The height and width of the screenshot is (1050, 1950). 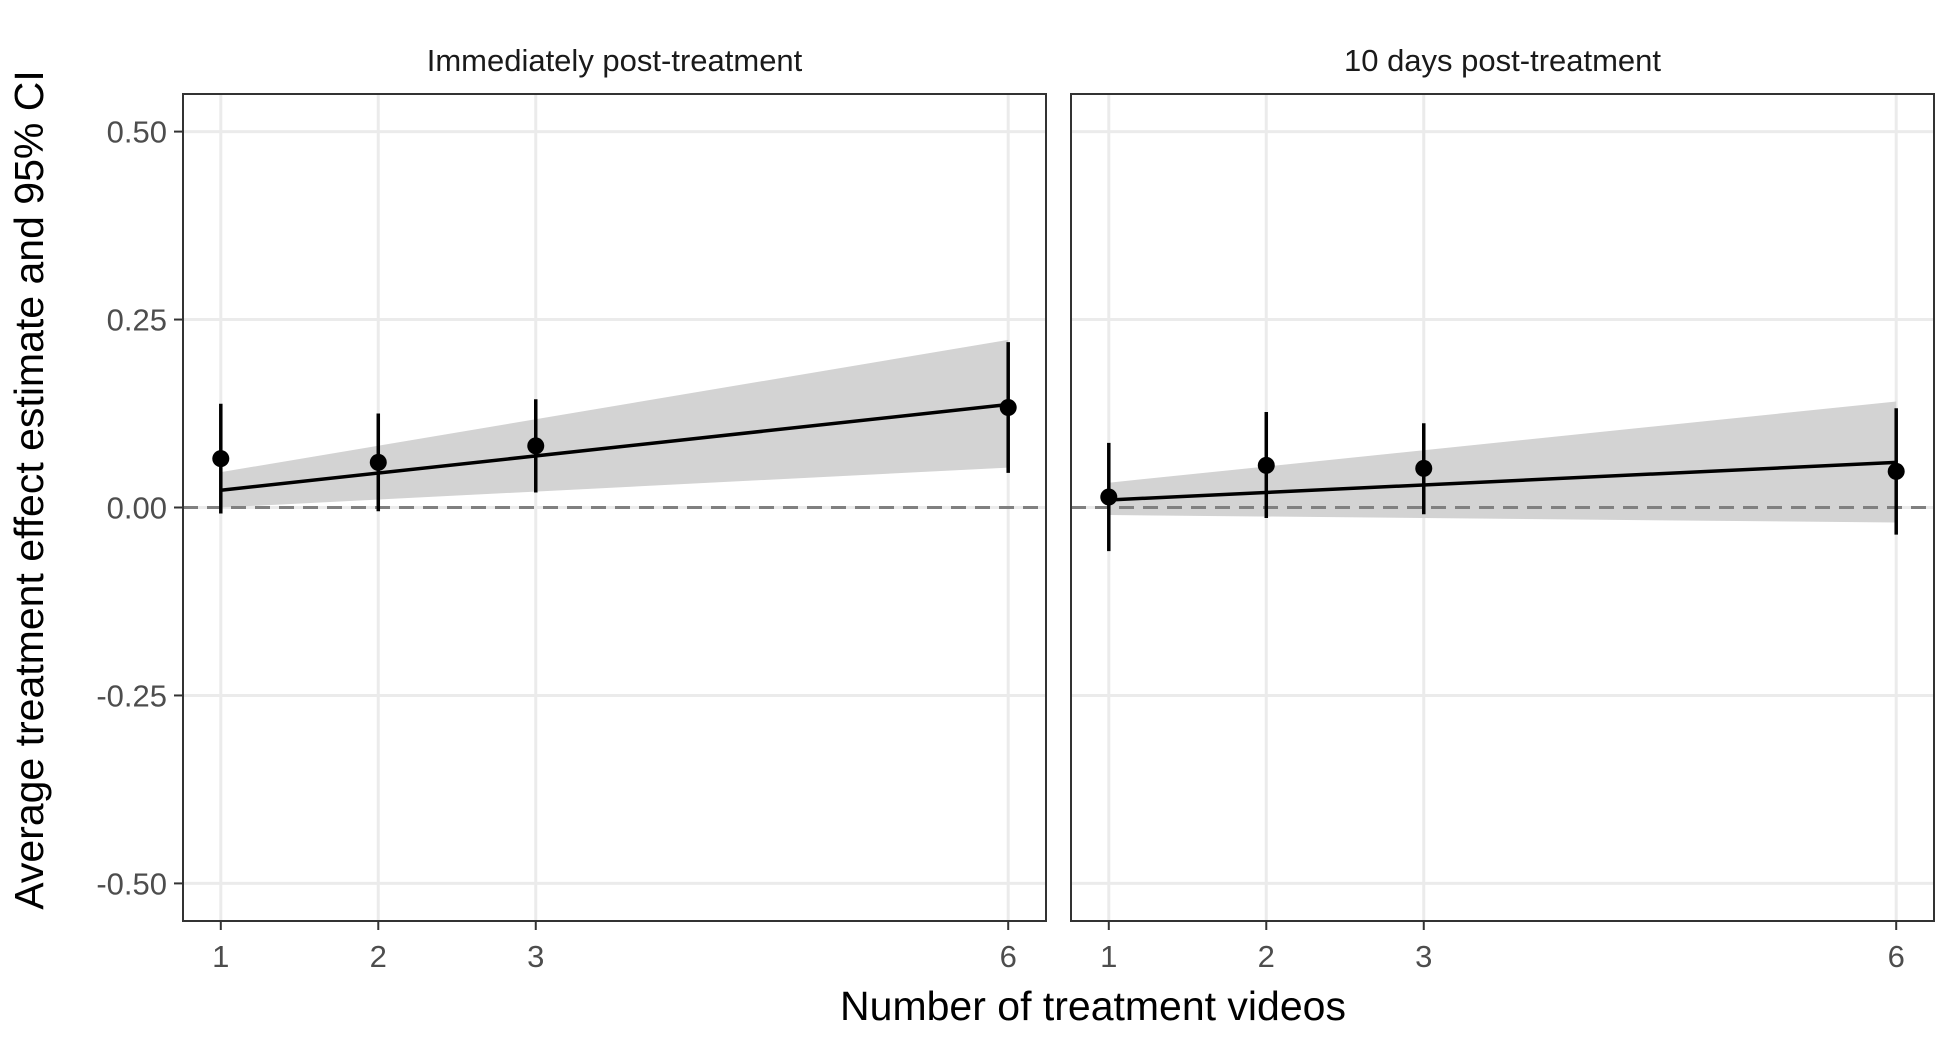 What do you see at coordinates (1502, 60) in the screenshot?
I see `panel-title: 10 days post-treatment` at bounding box center [1502, 60].